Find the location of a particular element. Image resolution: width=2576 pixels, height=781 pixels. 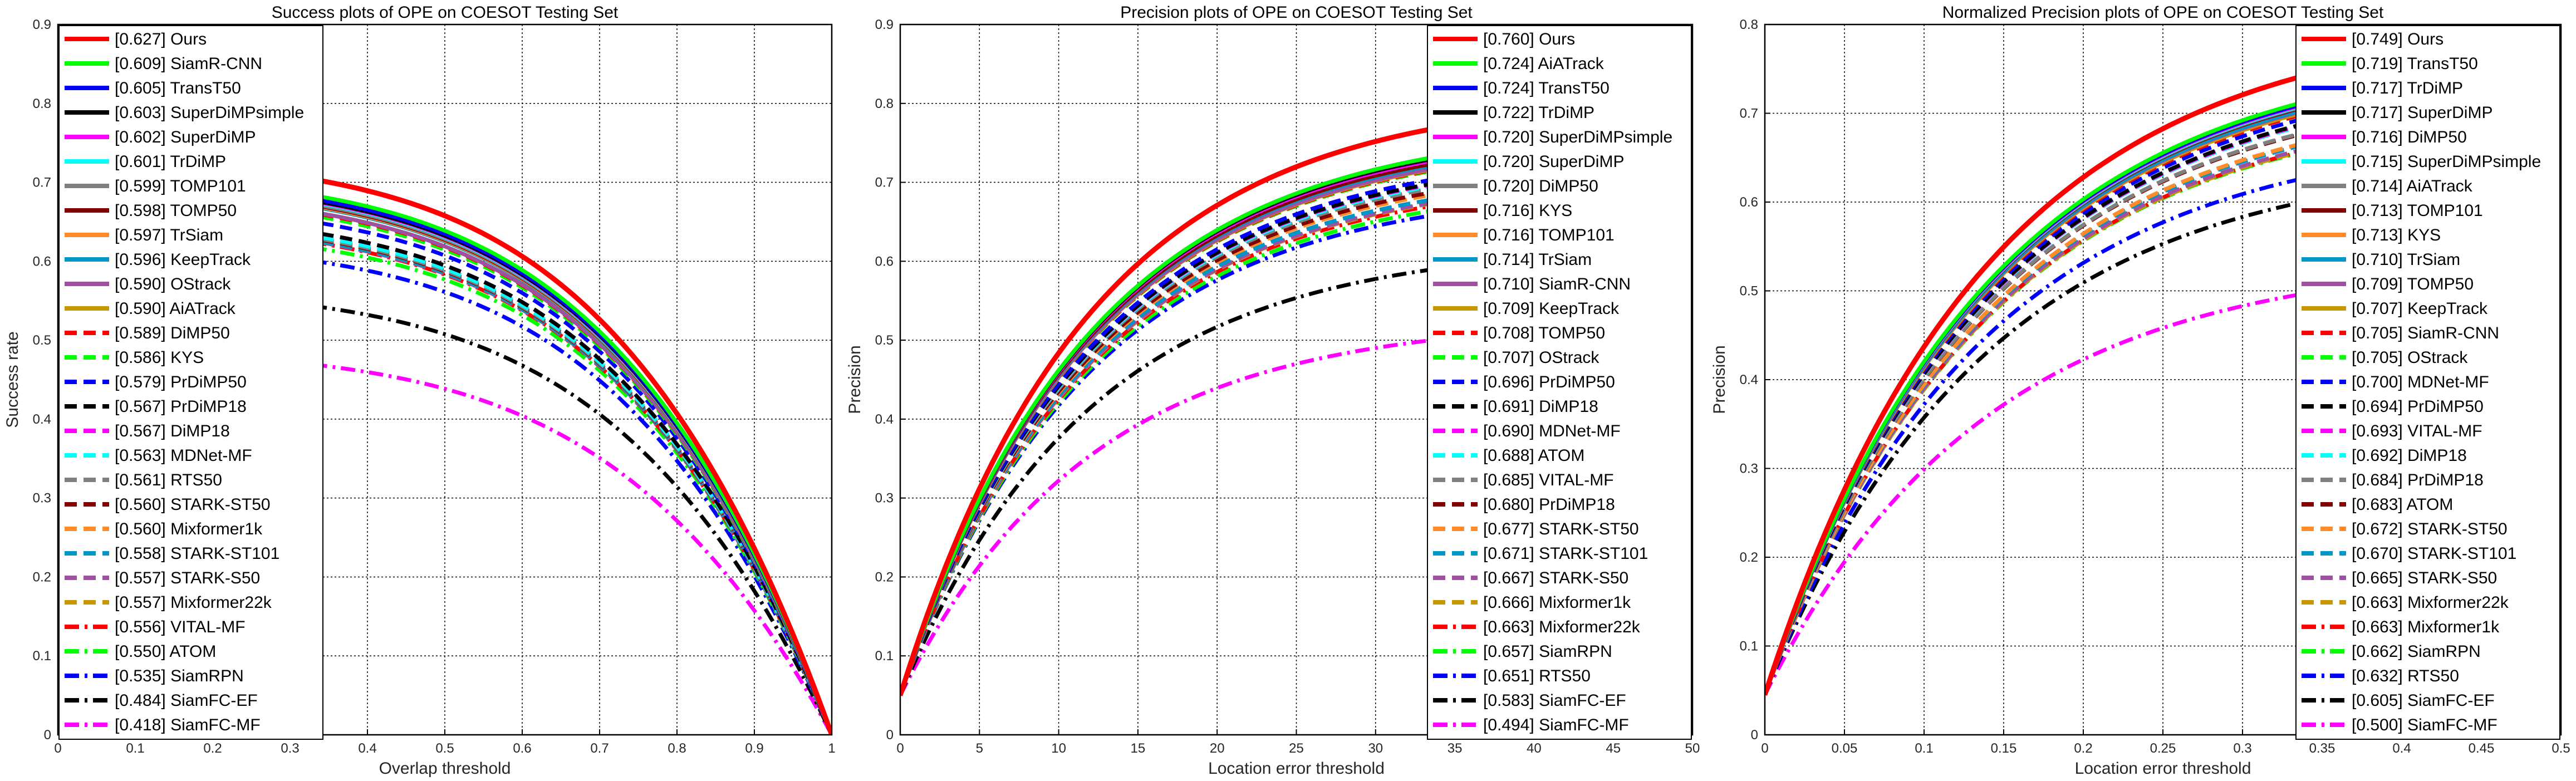

x-tick-label: 0.3 is located at coordinates (290, 749).